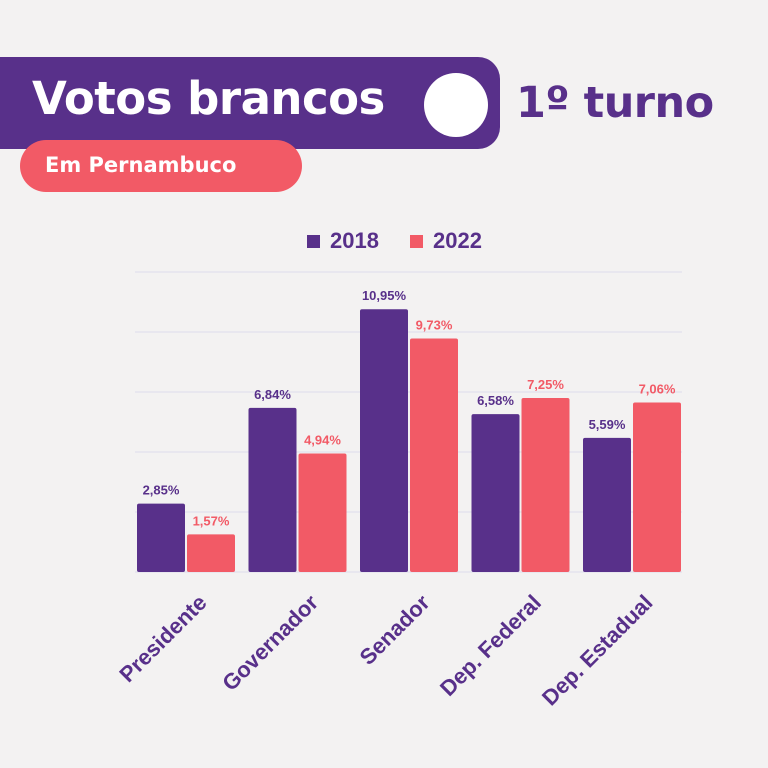 This screenshot has height=768, width=768. What do you see at coordinates (457, 240) in the screenshot?
I see `legend-label-2022: 2022` at bounding box center [457, 240].